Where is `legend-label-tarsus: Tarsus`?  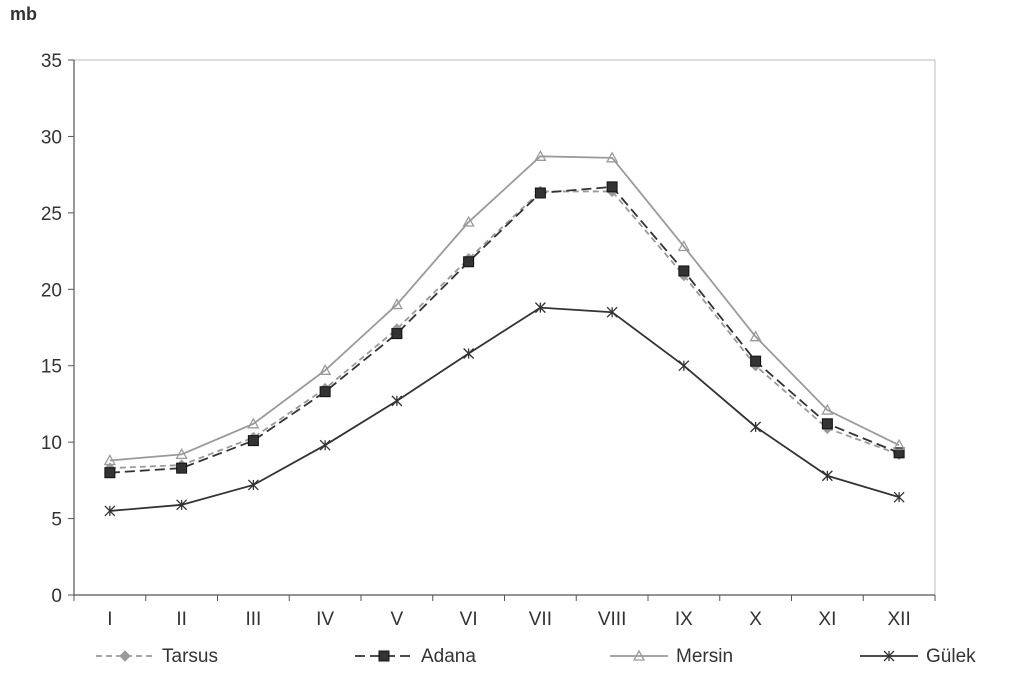
legend-label-tarsus: Tarsus is located at coordinates (190, 656).